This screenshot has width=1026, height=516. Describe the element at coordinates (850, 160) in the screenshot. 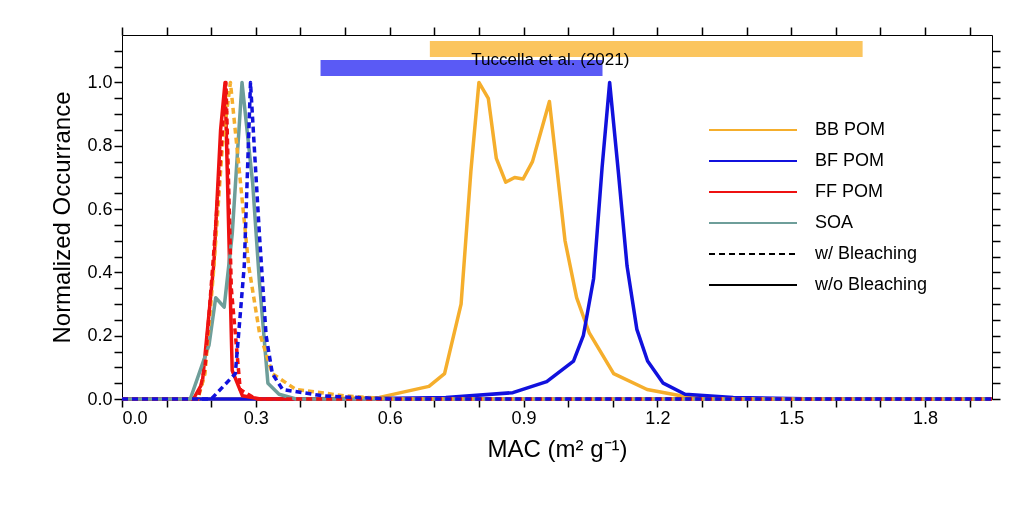

I see `legend-label: BF POM` at that location.